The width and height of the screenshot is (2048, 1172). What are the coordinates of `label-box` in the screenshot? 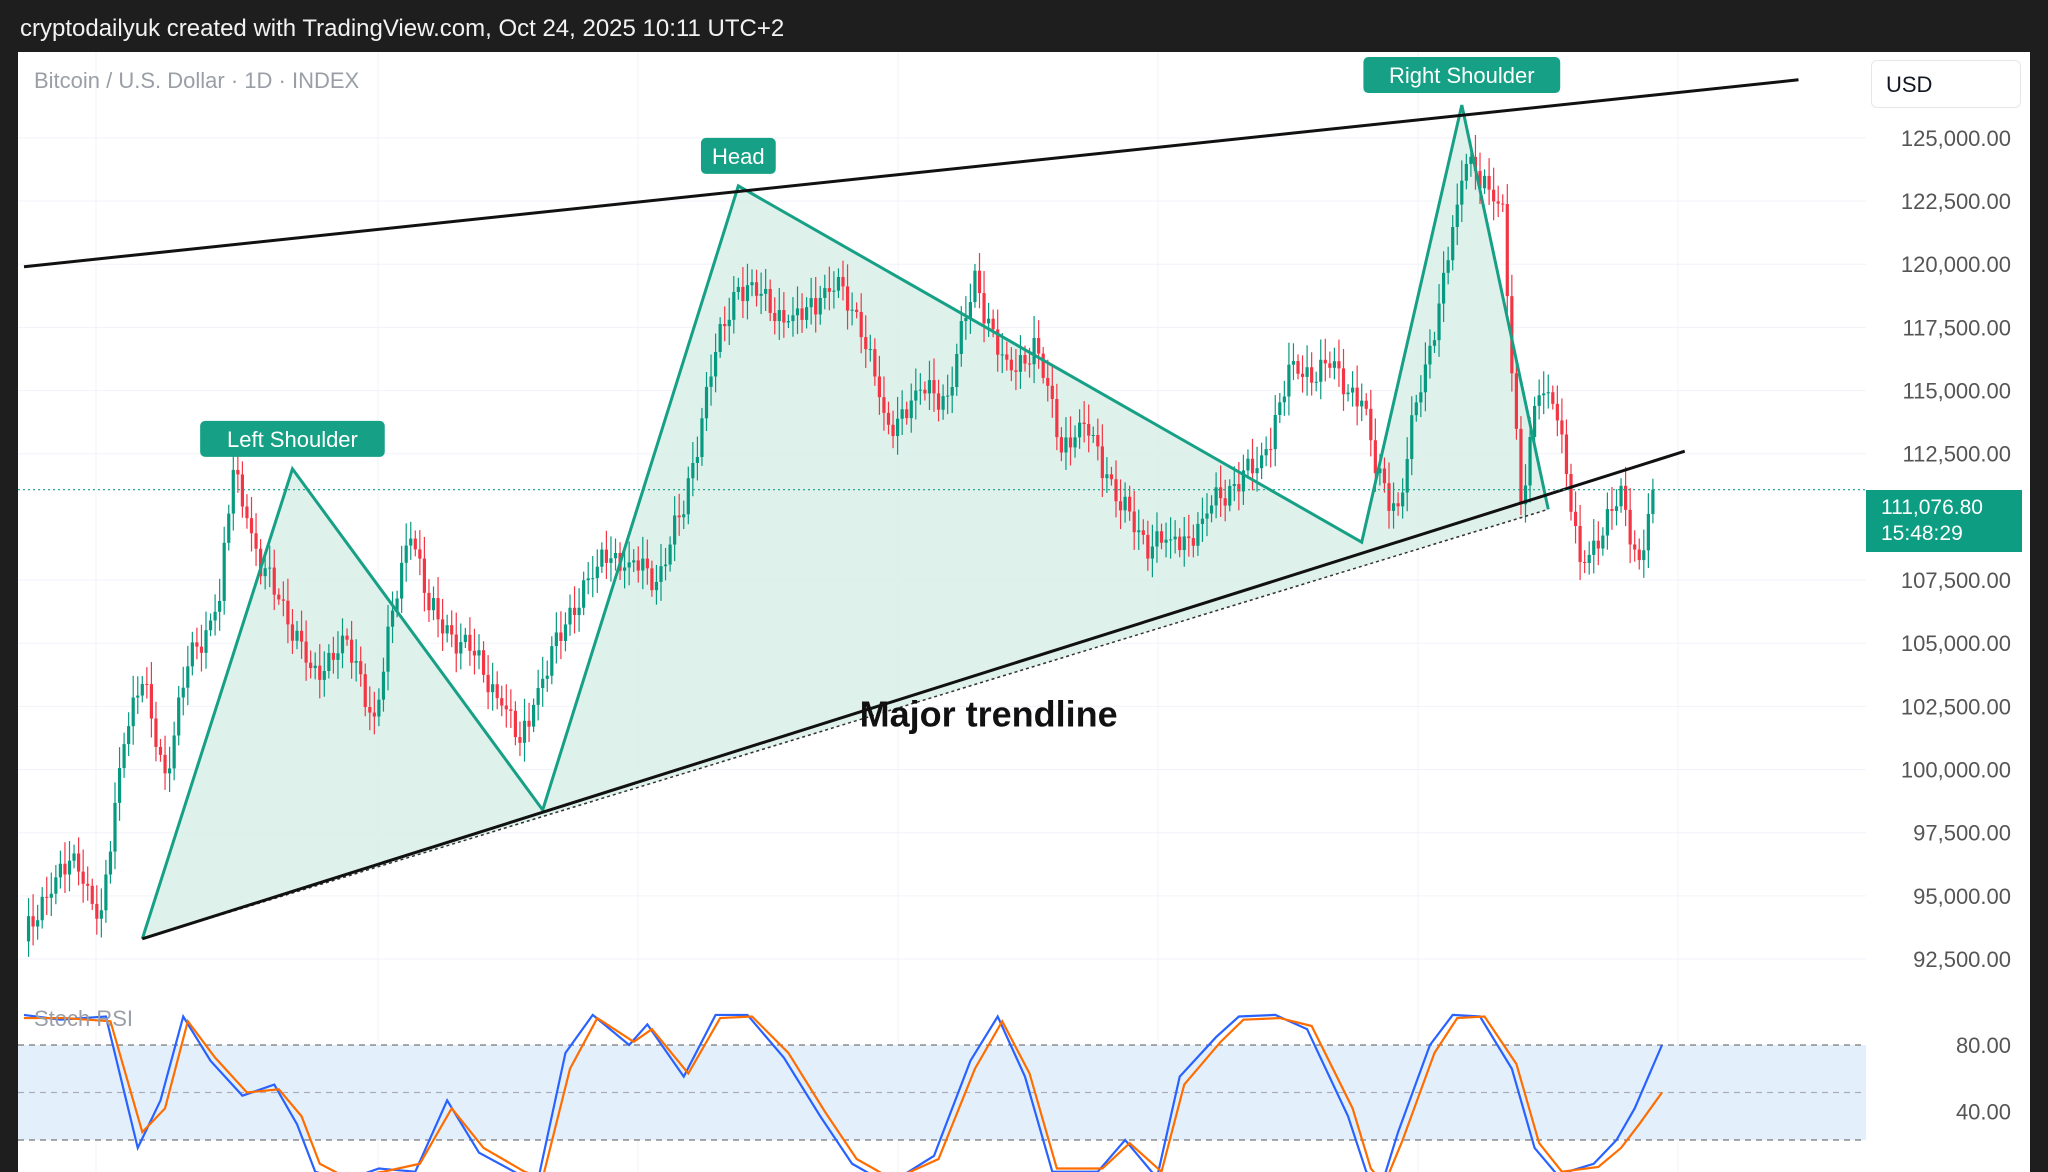 It's located at (292, 438).